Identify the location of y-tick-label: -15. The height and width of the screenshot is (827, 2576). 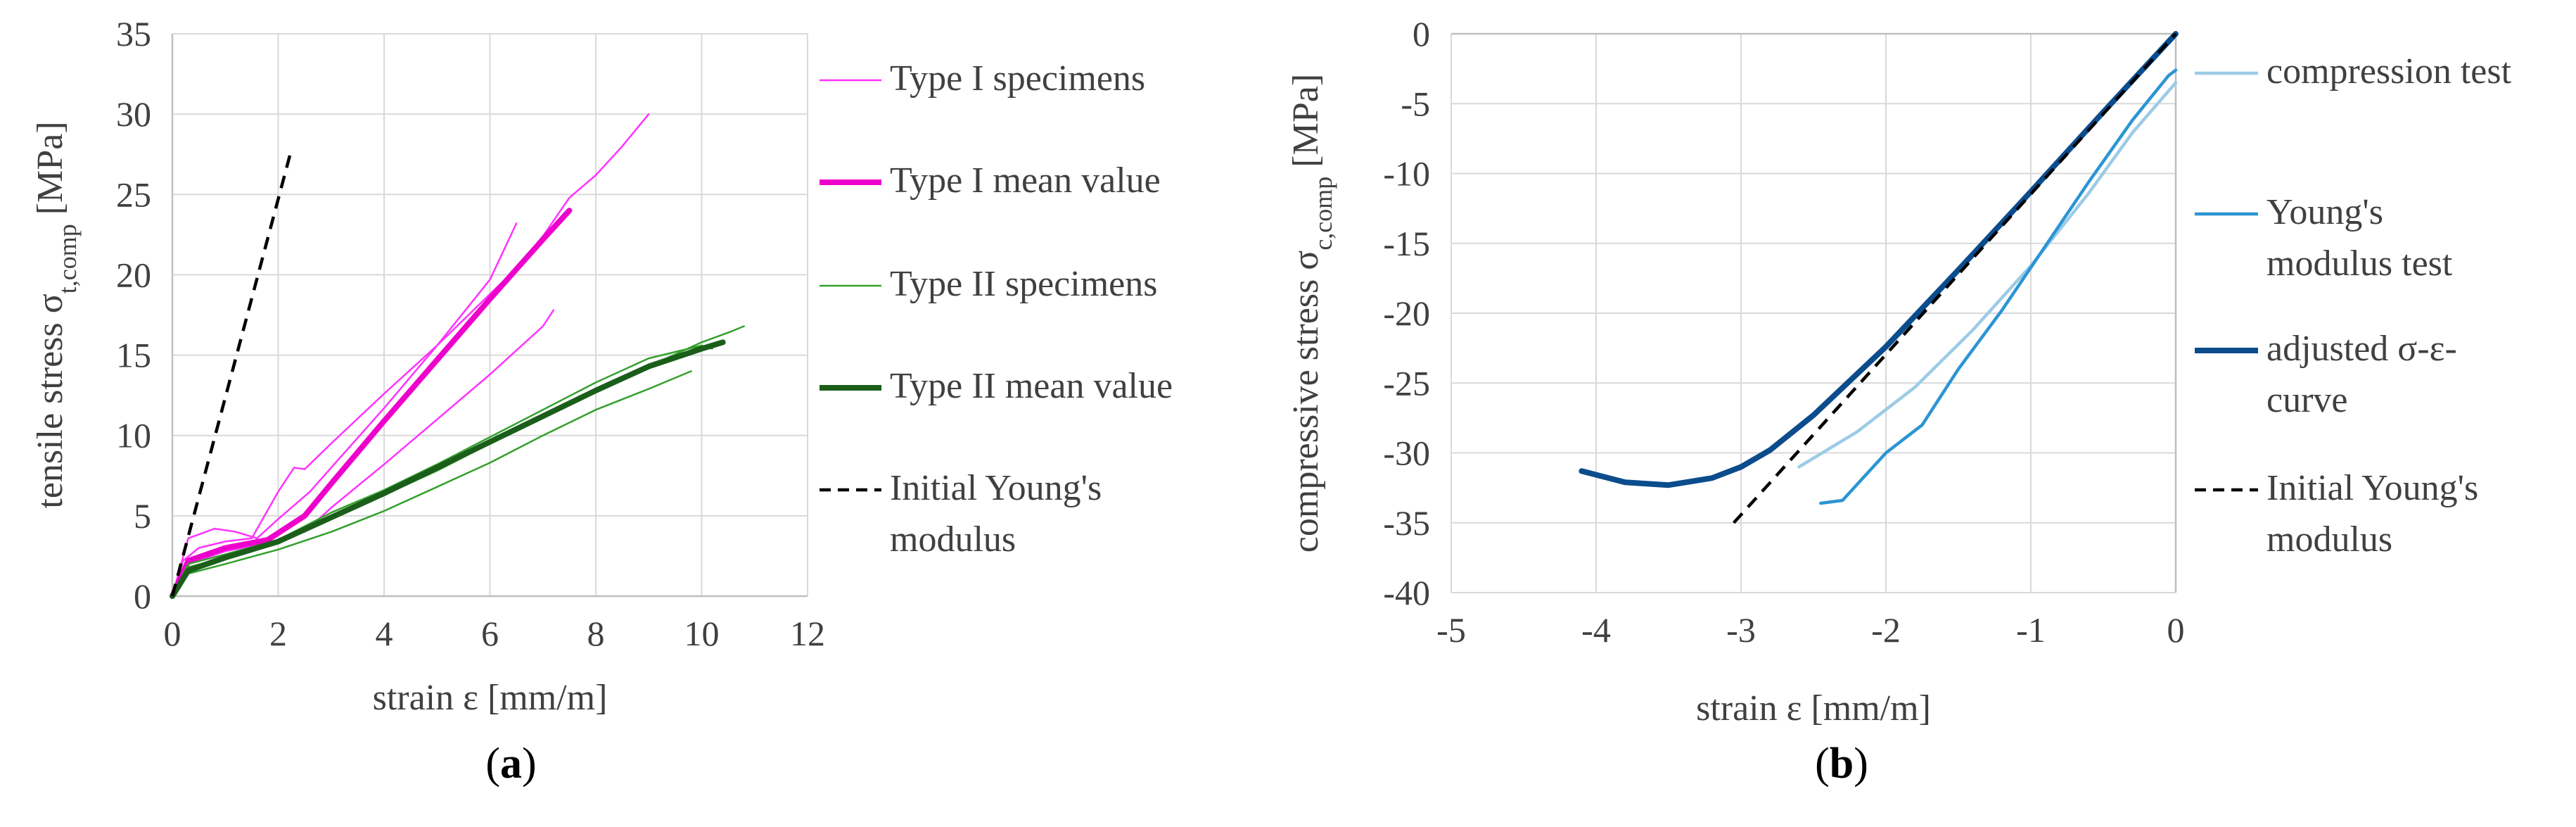
(1406, 243).